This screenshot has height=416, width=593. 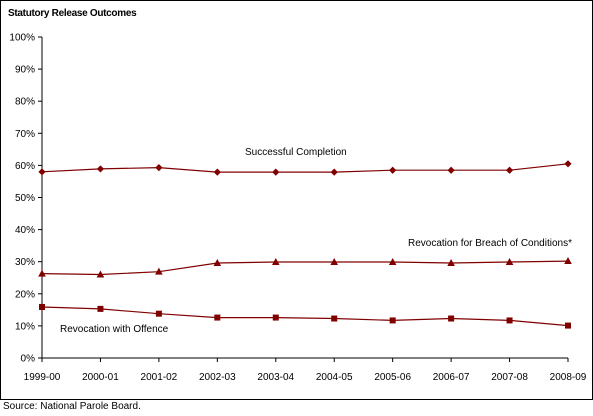 What do you see at coordinates (509, 377) in the screenshot?
I see `x-tick-label: 2007-08` at bounding box center [509, 377].